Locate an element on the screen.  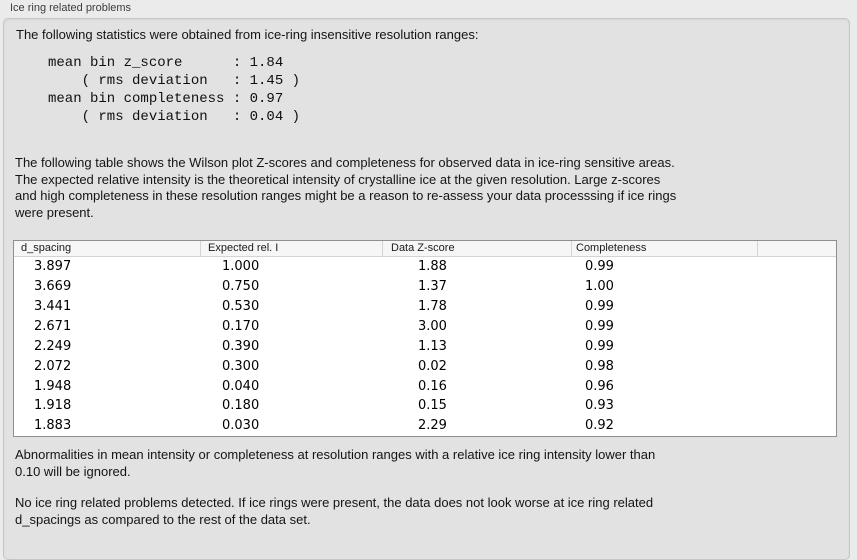
table-cell: 0.92 is located at coordinates (599, 426).